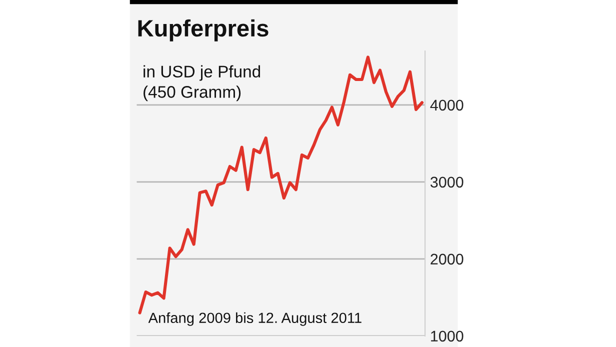  Describe the element at coordinates (447, 182) in the screenshot. I see `y-tick-label: 3000` at that location.